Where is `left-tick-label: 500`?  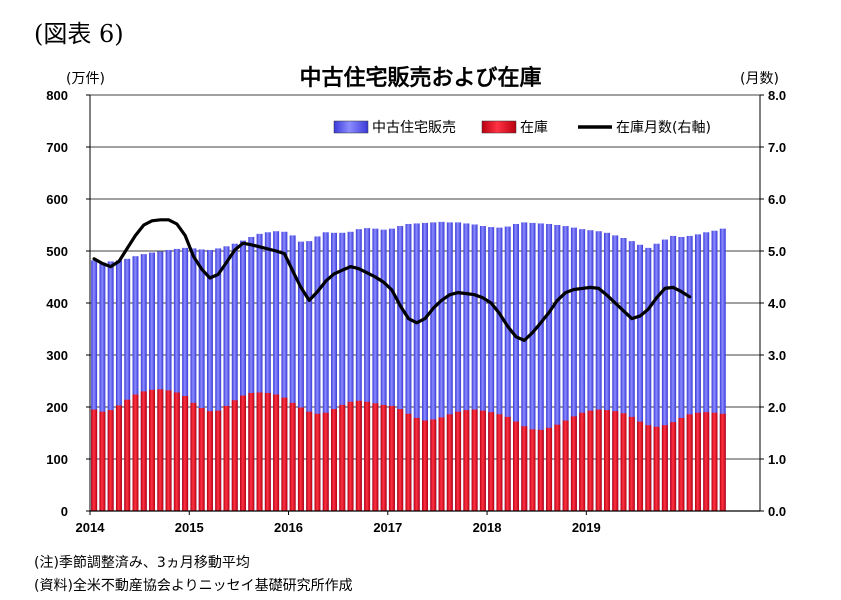
left-tick-label: 500 is located at coordinates (57, 251).